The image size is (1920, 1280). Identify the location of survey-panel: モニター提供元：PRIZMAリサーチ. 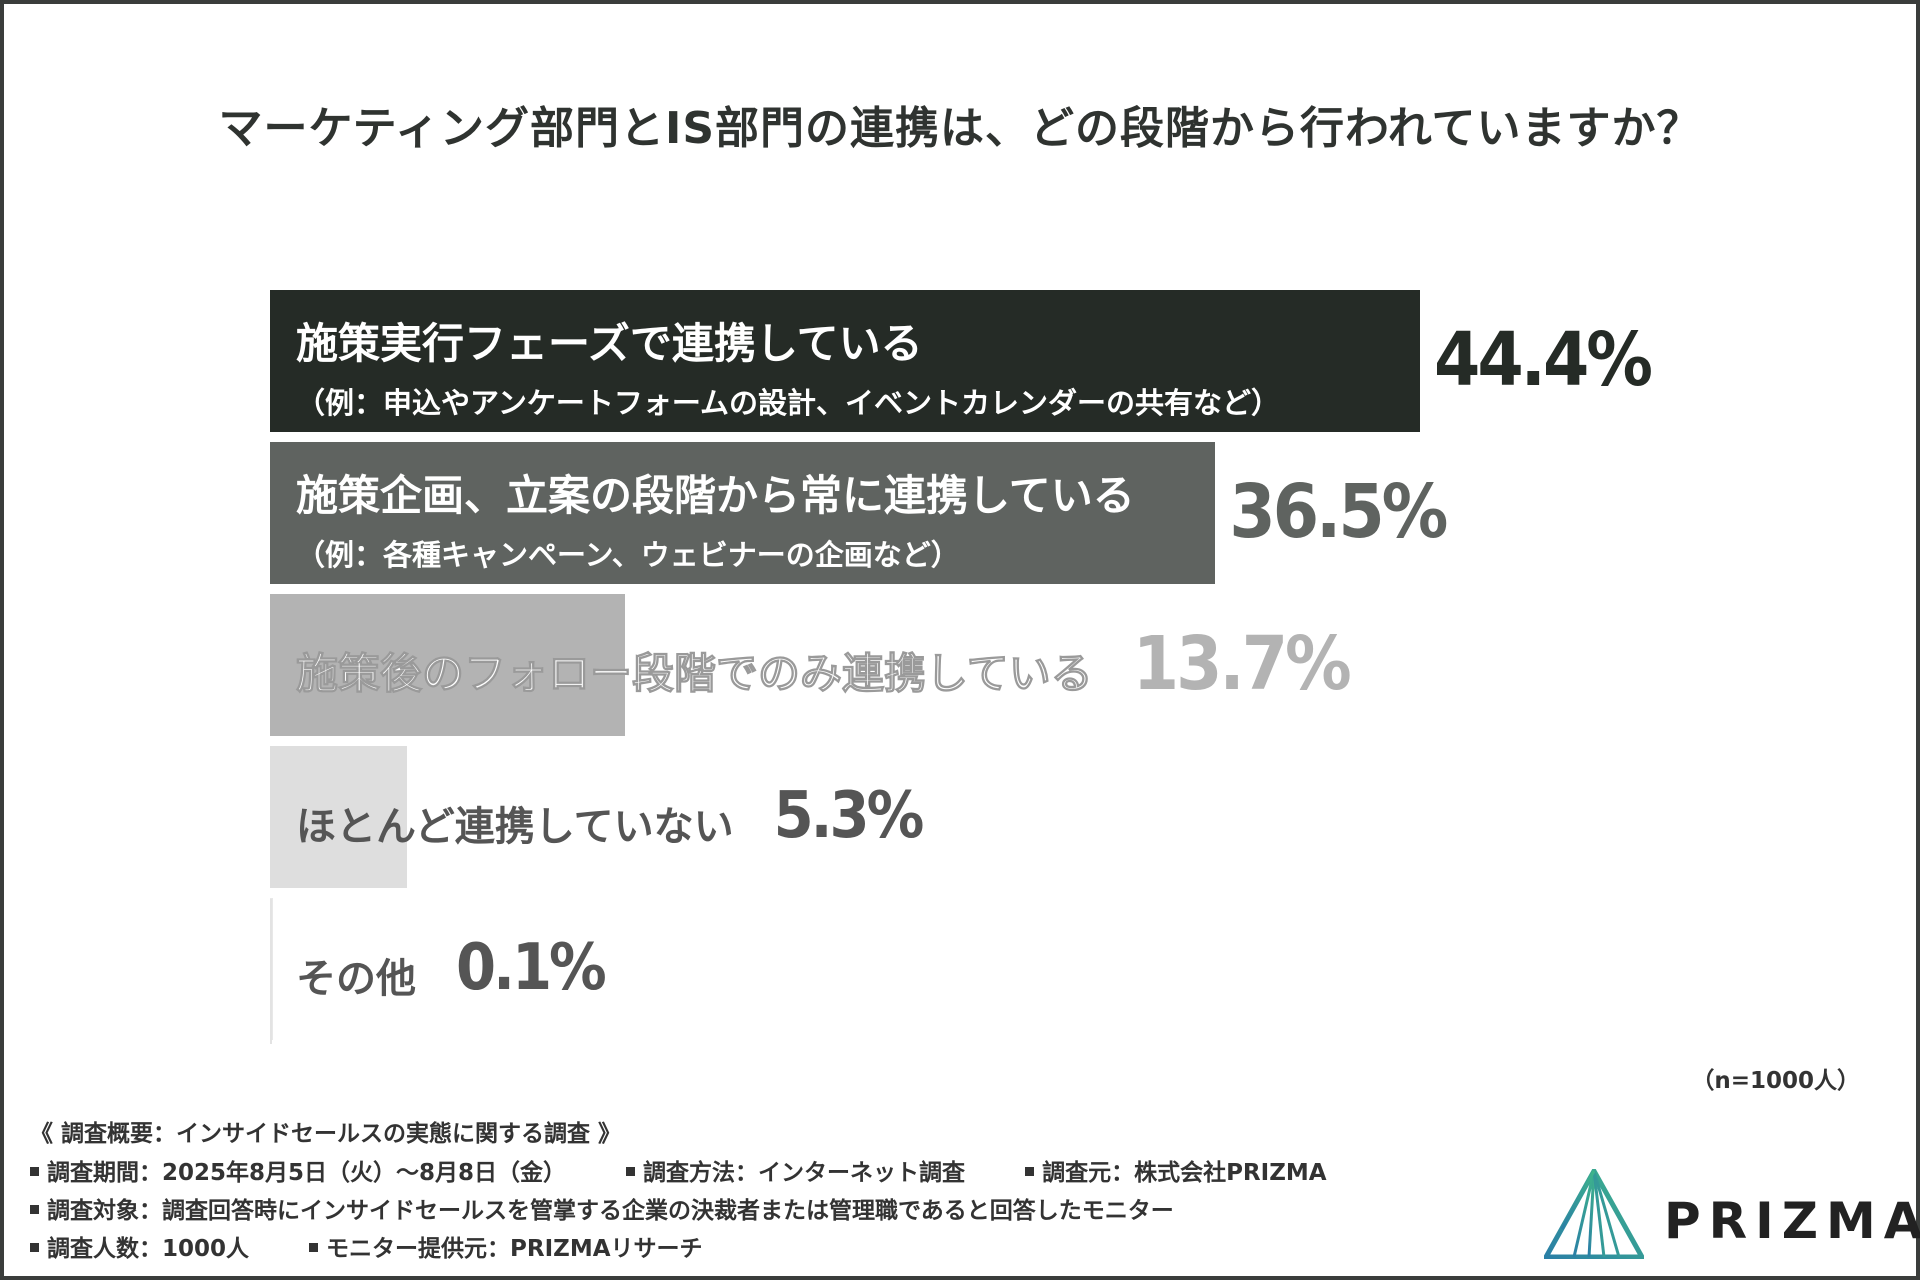
(514, 1249).